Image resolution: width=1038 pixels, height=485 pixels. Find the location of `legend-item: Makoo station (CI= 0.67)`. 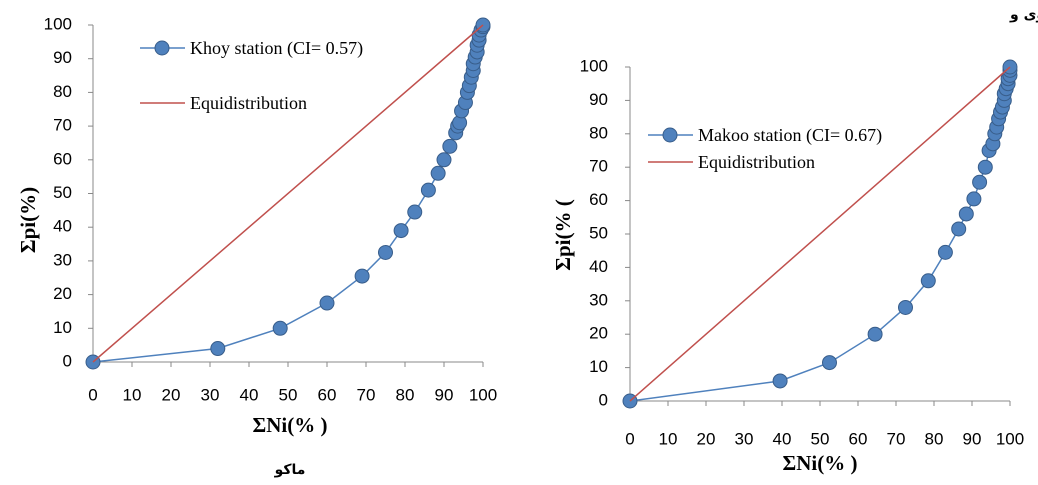

legend-item: Makoo station (CI= 0.67) is located at coordinates (790, 135).